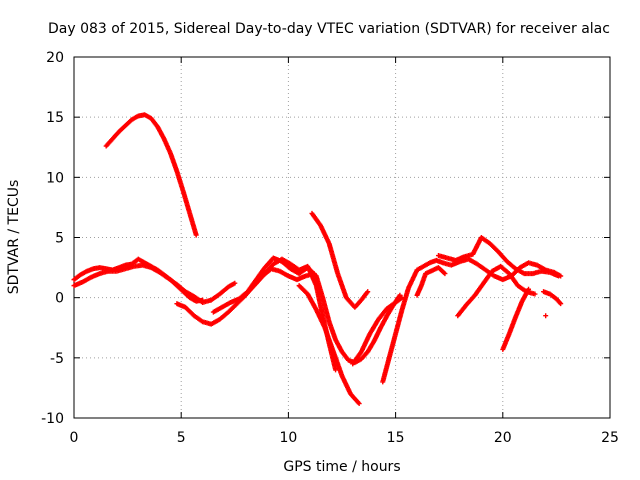 The height and width of the screenshot is (480, 640). Describe the element at coordinates (329, 345) in the screenshot. I see `series-s8` at that location.